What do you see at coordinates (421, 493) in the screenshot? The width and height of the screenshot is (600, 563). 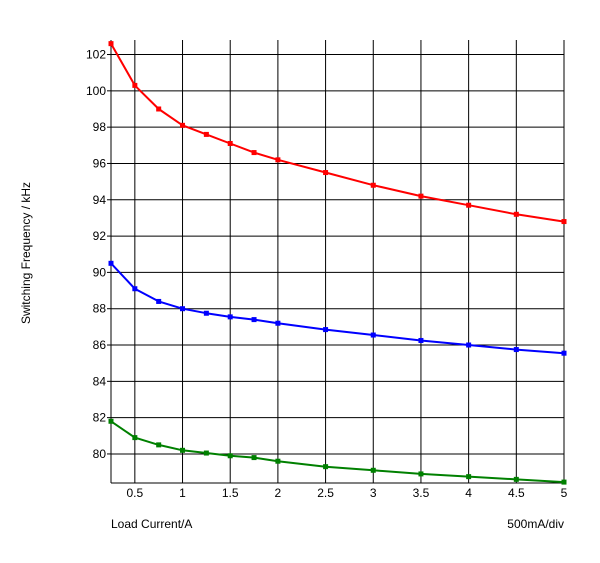 I see `x-tick-label: 3.5` at bounding box center [421, 493].